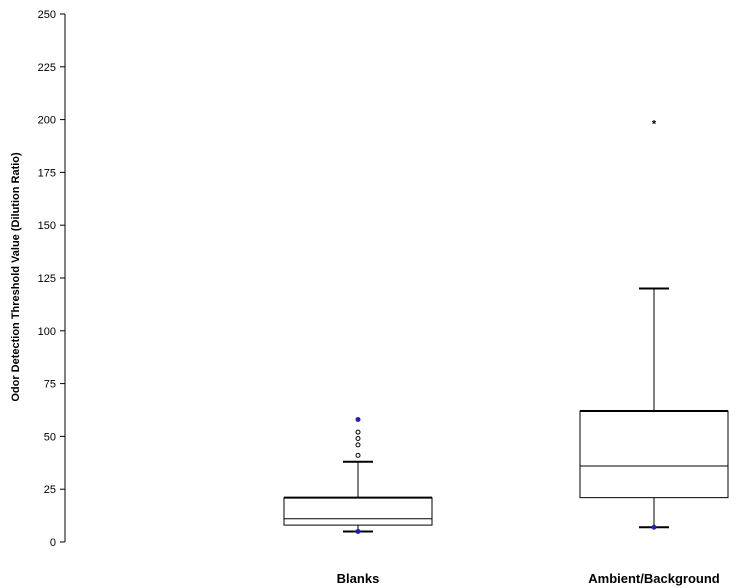  I want to click on y-tick-label: 75, so click(50, 385).